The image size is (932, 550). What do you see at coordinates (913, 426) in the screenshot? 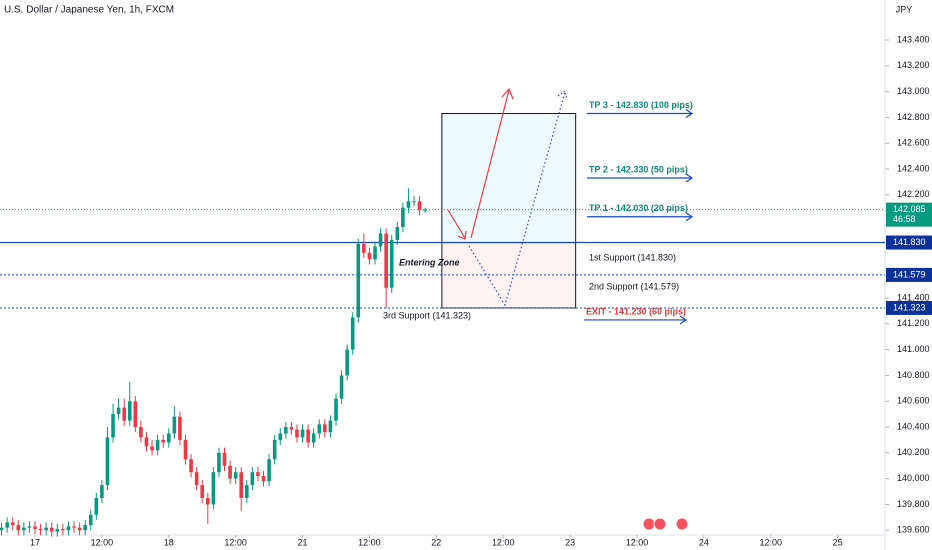
I see `y-tick-label: 140.400` at bounding box center [913, 426].